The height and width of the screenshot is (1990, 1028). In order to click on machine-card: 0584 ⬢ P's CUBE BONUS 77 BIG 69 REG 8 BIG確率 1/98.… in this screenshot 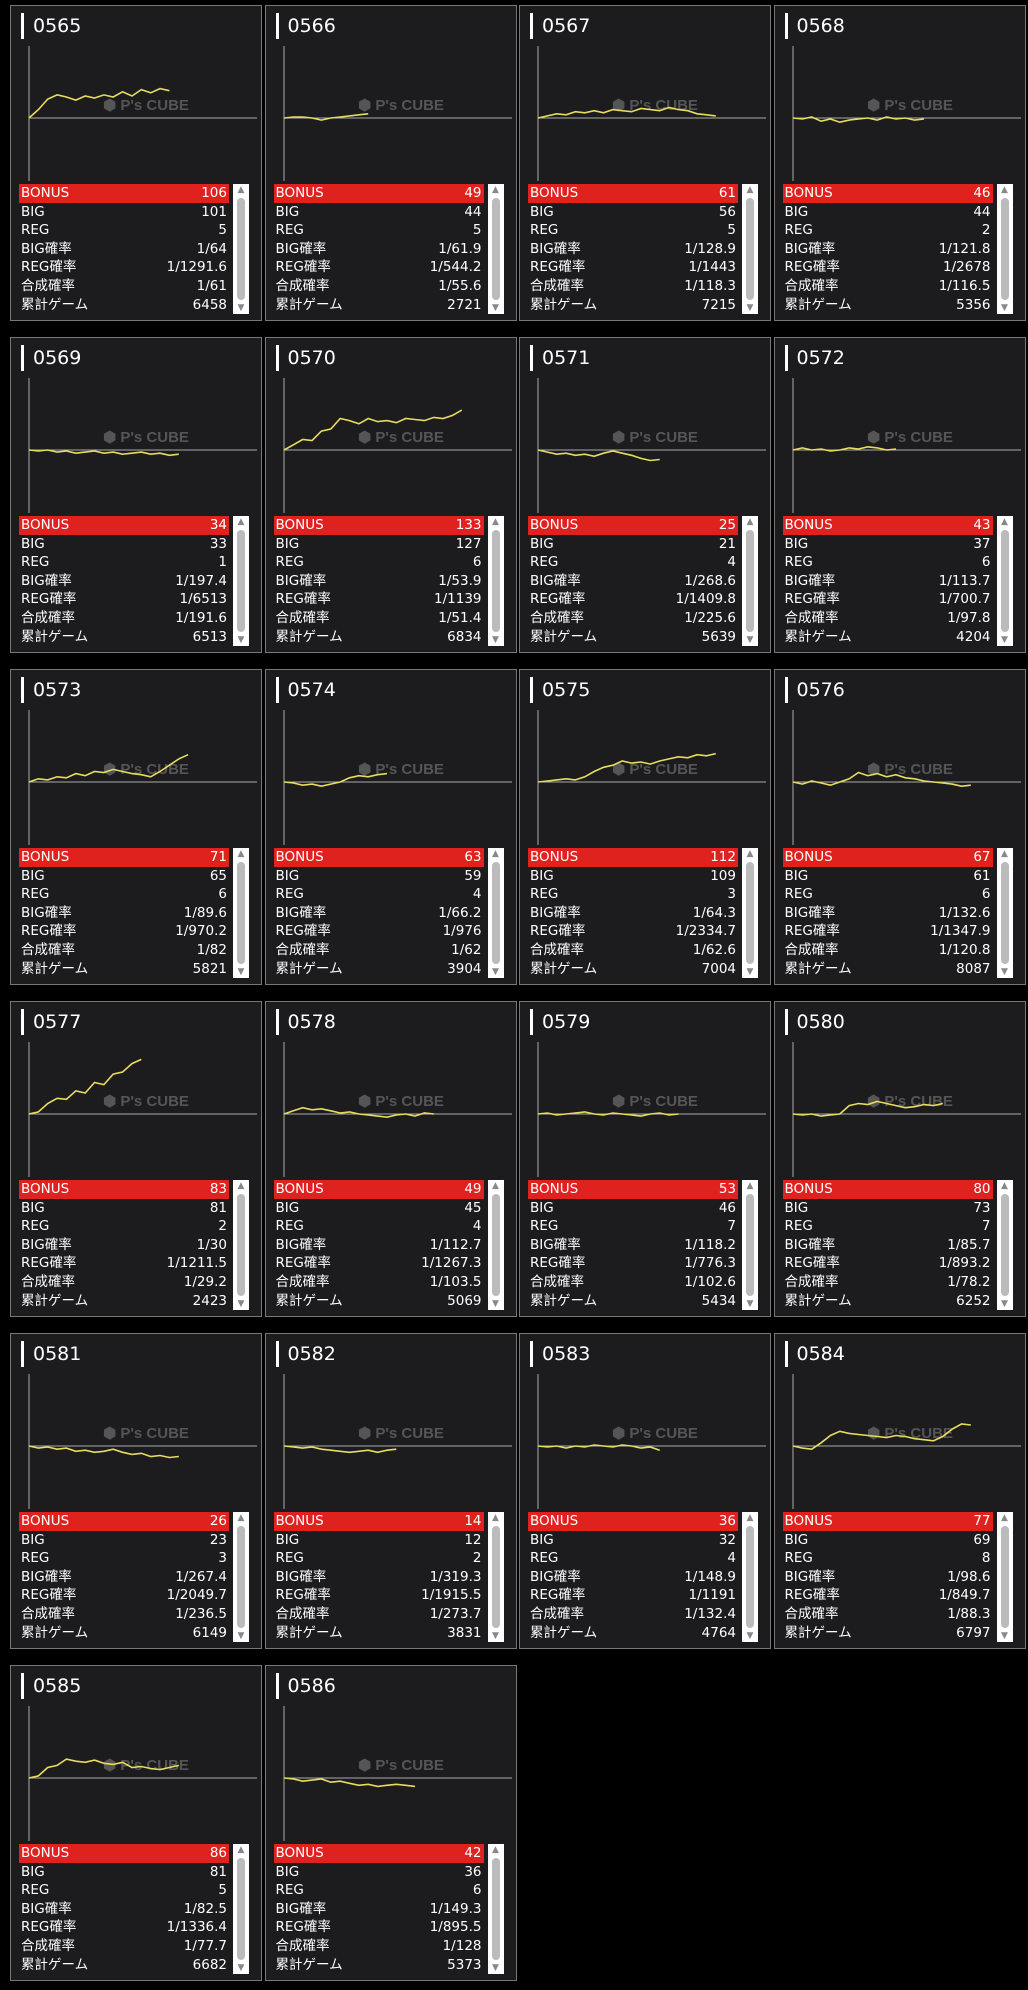, I will do `click(899, 1491)`.